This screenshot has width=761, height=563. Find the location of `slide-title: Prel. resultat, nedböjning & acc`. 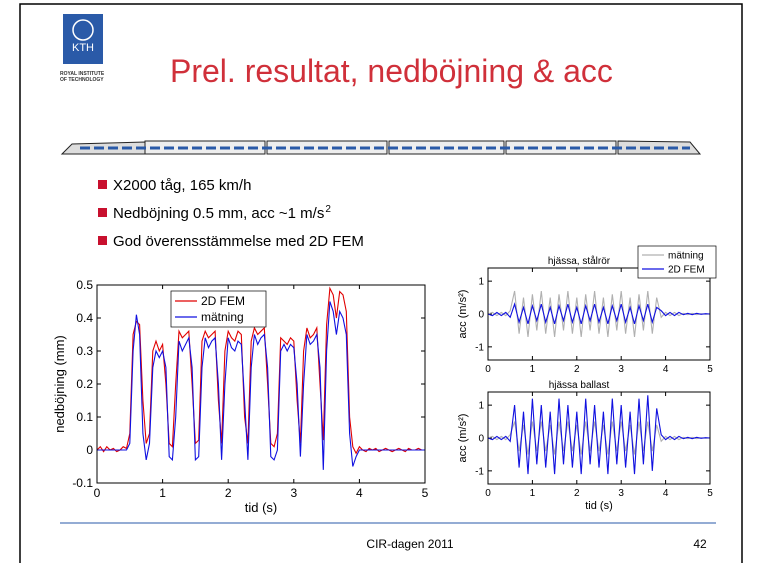

slide-title: Prel. resultat, nedböjning & acc is located at coordinates (391, 71).